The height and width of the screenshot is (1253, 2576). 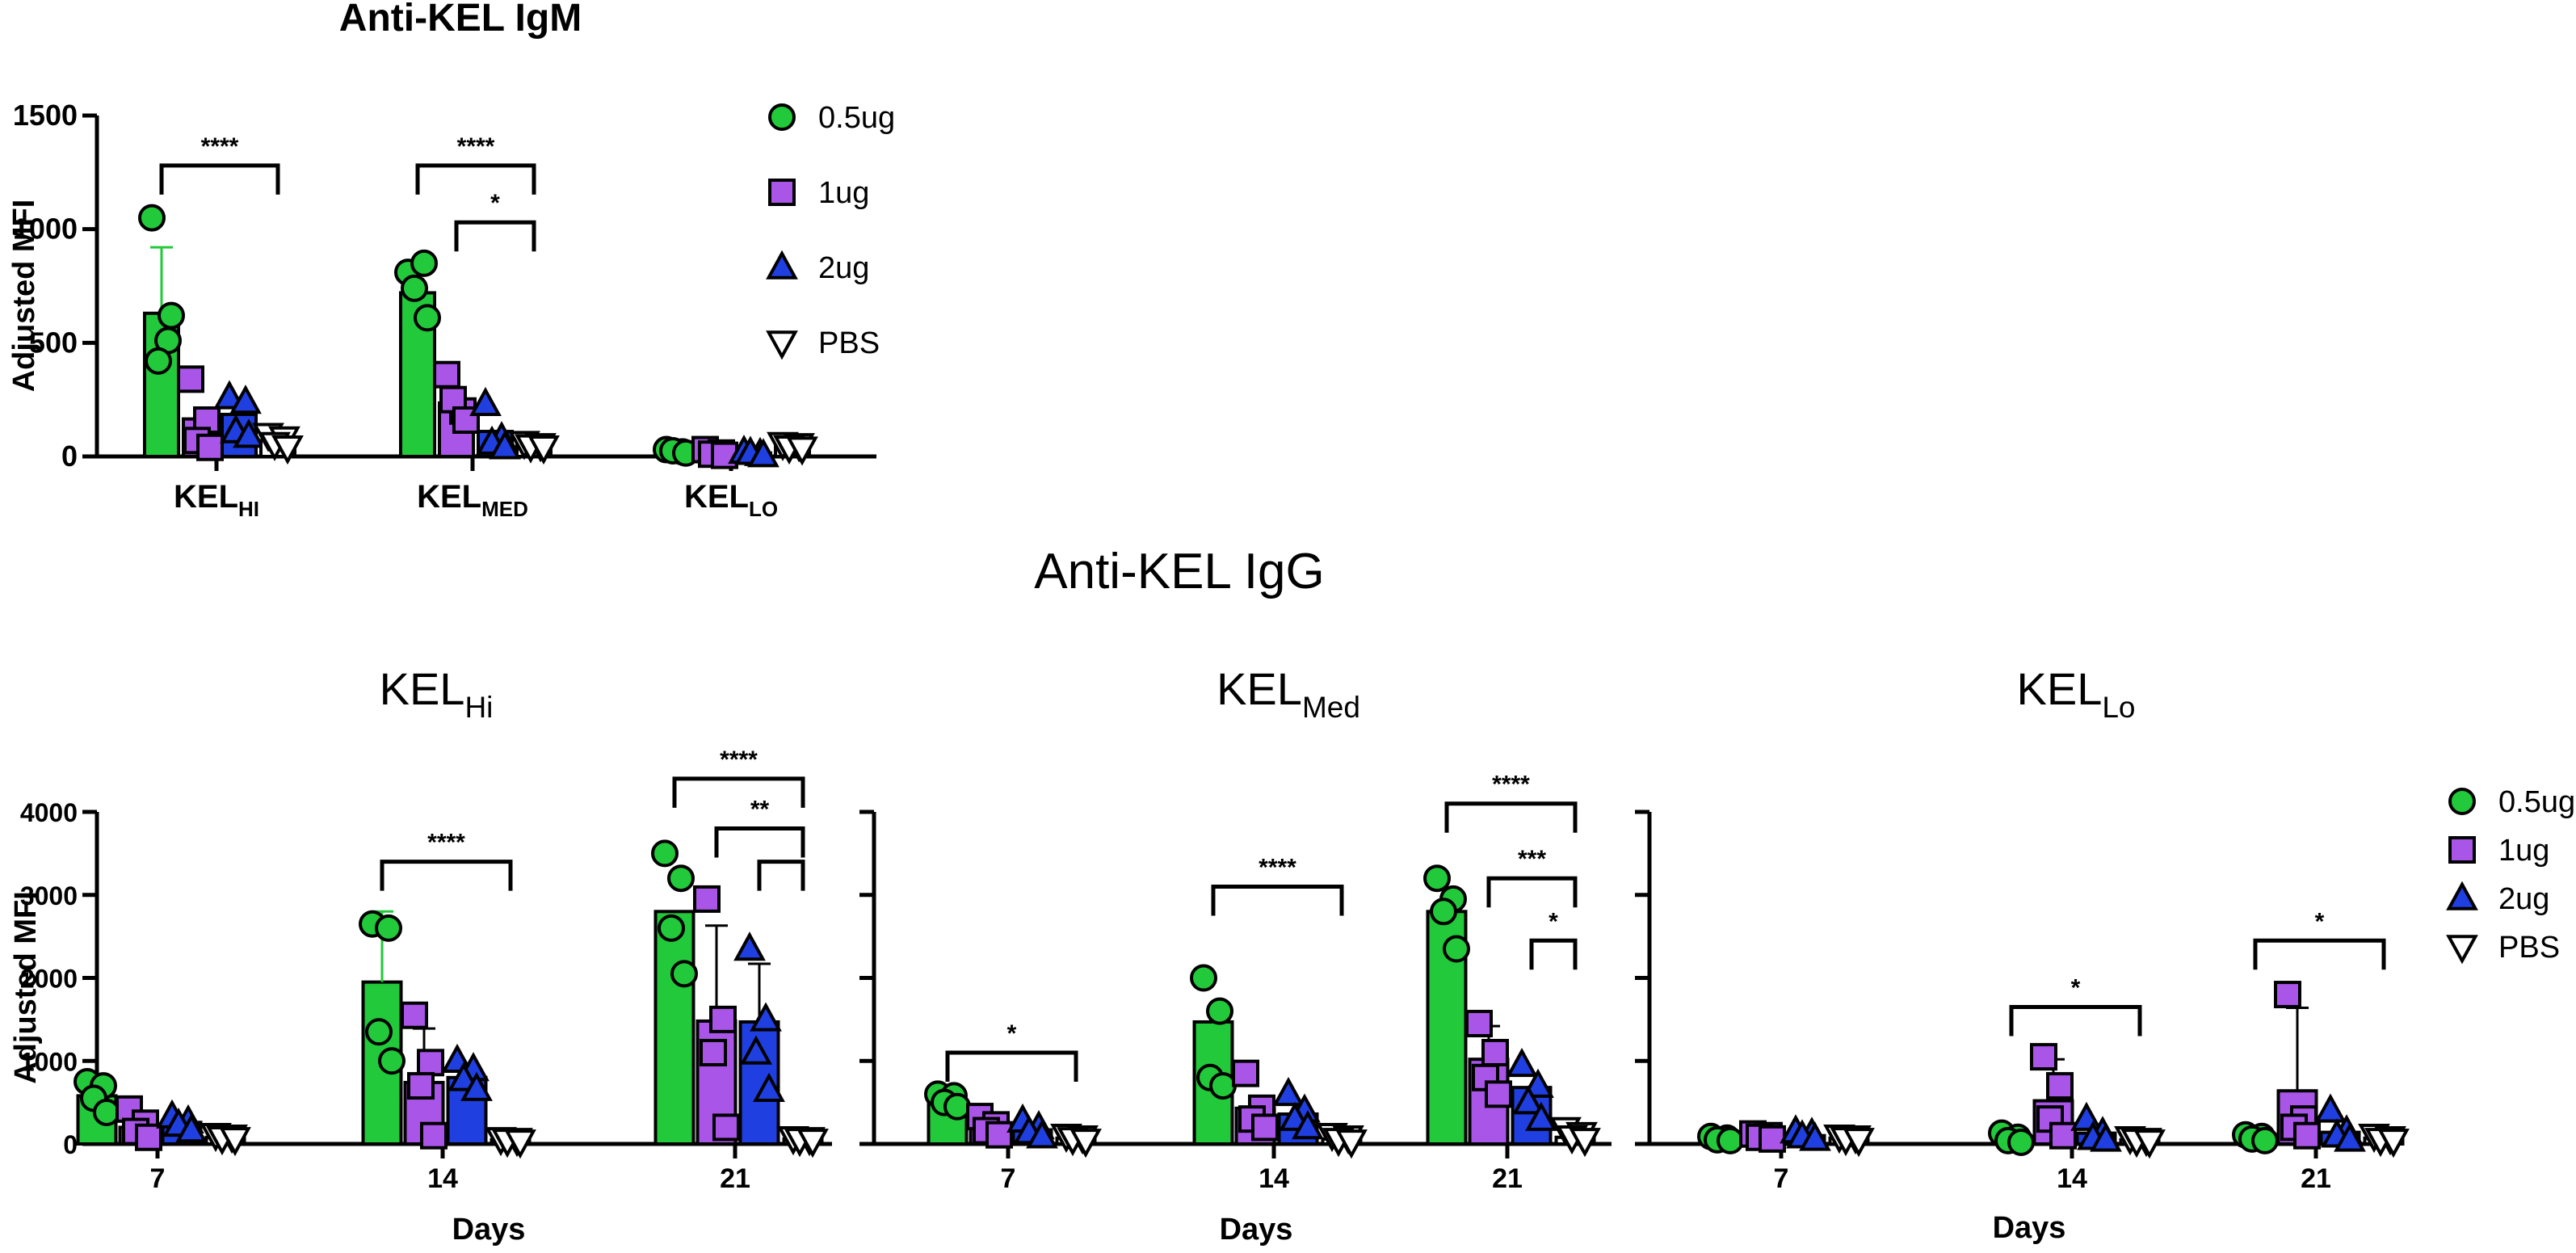 I want to click on significance-label: **, so click(x=760, y=810).